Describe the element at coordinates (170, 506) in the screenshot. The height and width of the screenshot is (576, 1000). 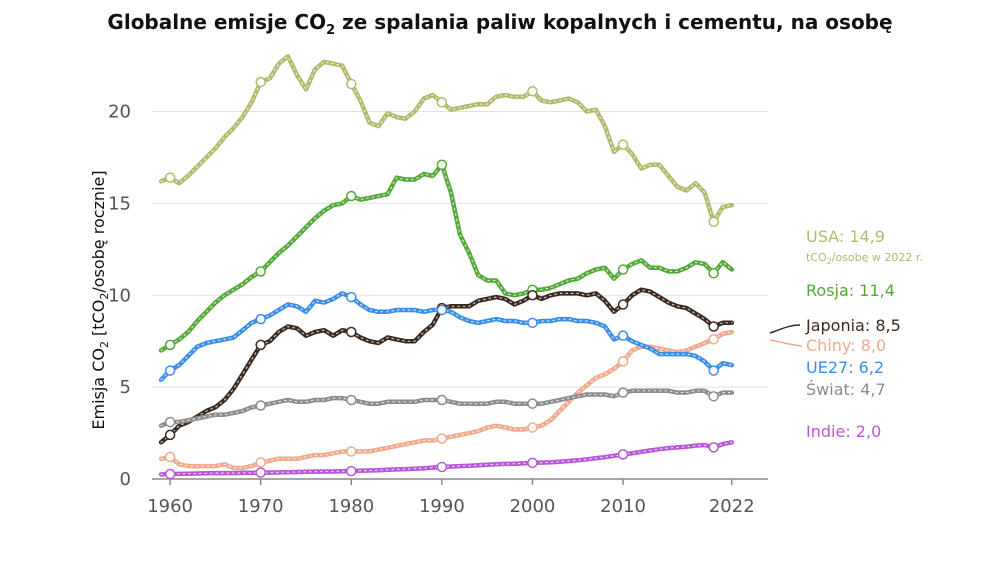
I see `x-tick-label: 1960` at that location.